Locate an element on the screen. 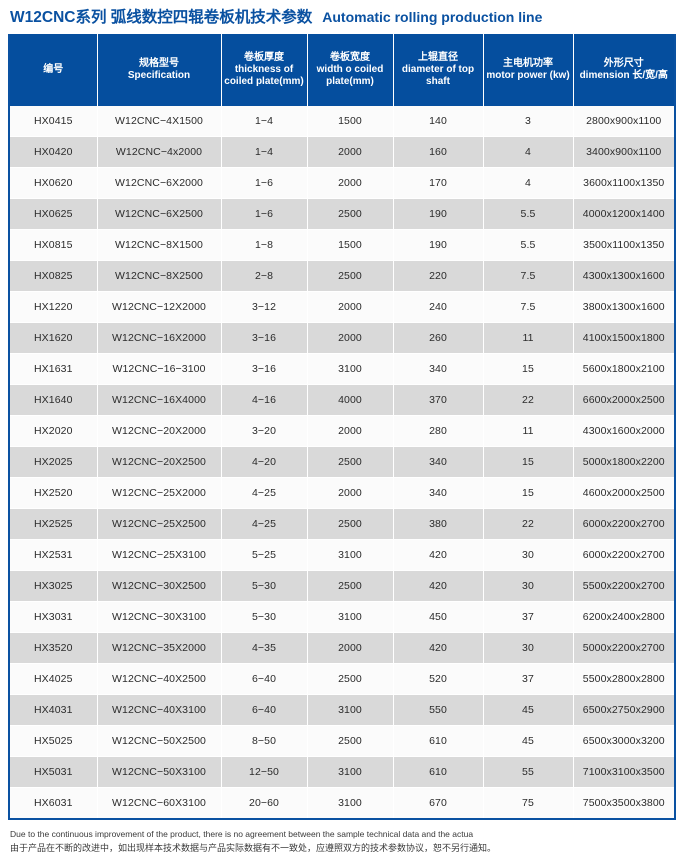 The image size is (682, 856). column-header-dimension: 外形尺寸 dimension 长/宽/高 is located at coordinates (624, 70).